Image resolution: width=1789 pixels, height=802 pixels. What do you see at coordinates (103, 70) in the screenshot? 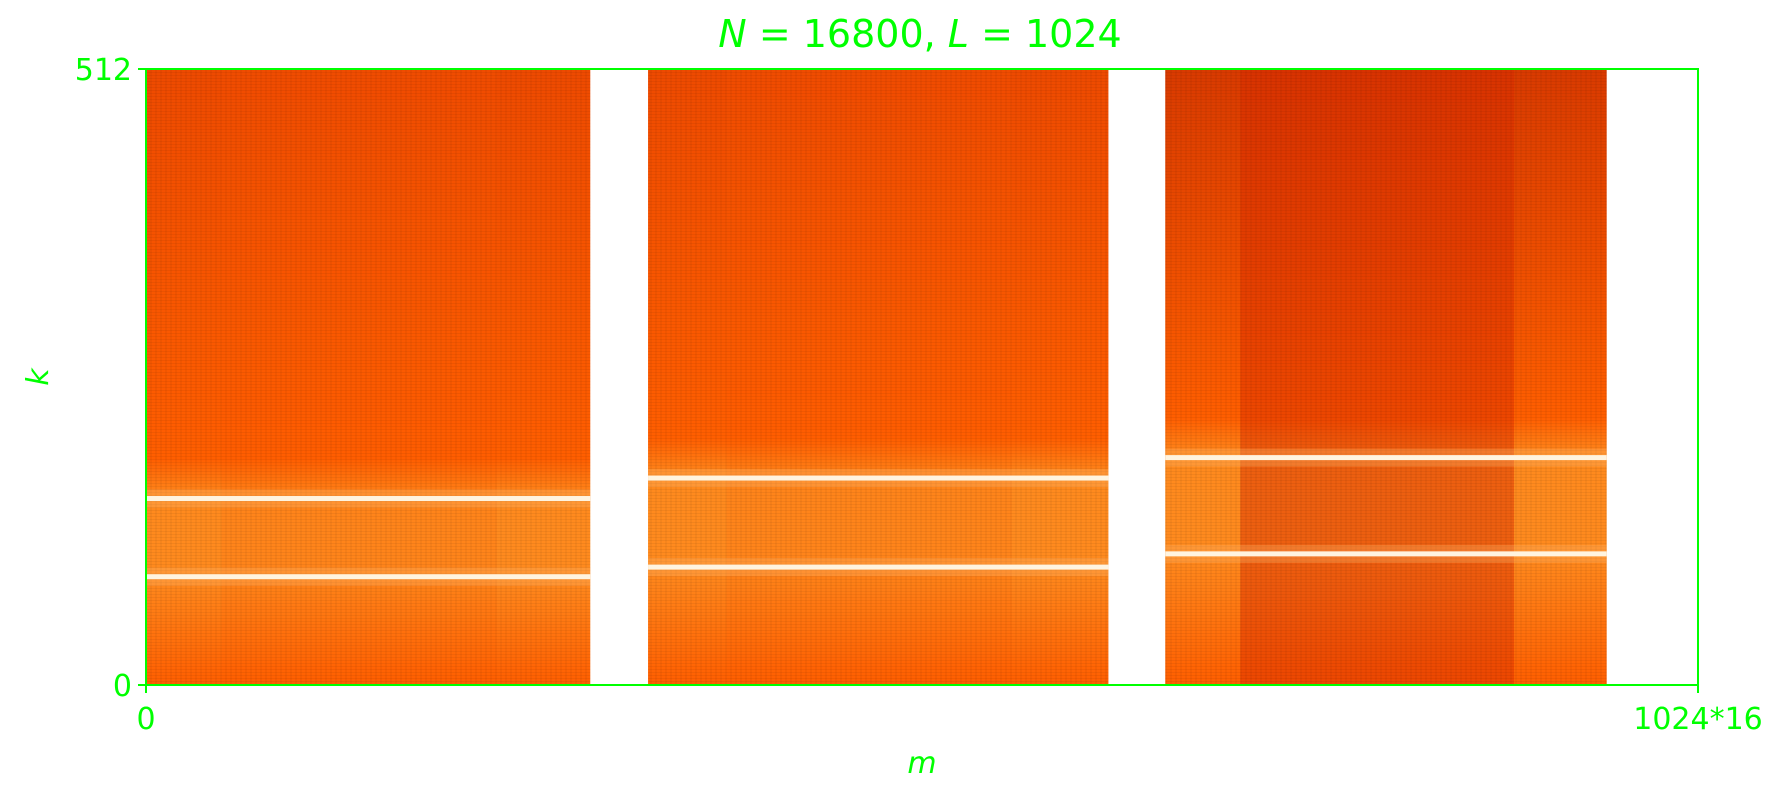
I see `y-tick-label: 512` at bounding box center [103, 70].